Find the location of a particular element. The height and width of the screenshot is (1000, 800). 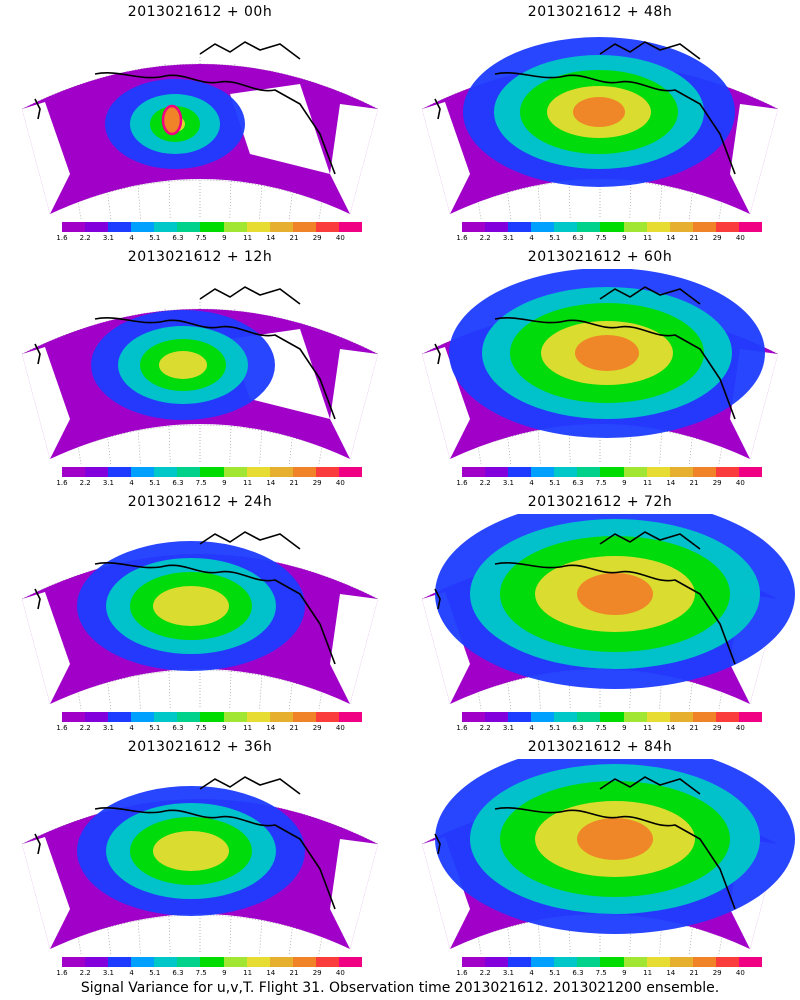

colorbar-tick-label: 40 is located at coordinates (740, 973).